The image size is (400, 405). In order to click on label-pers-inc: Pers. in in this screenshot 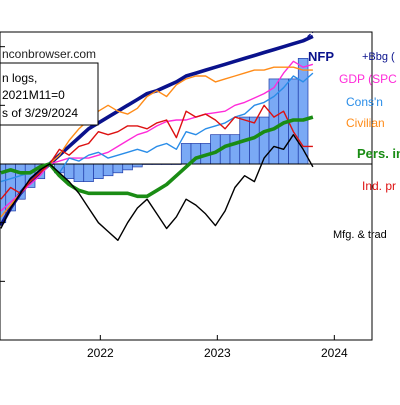, I will do `click(378, 153)`.